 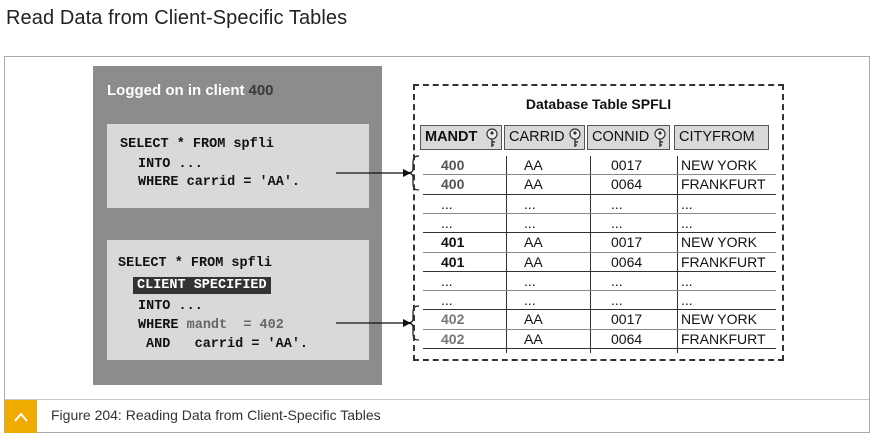 I want to click on client-number: 400, so click(x=261, y=90).